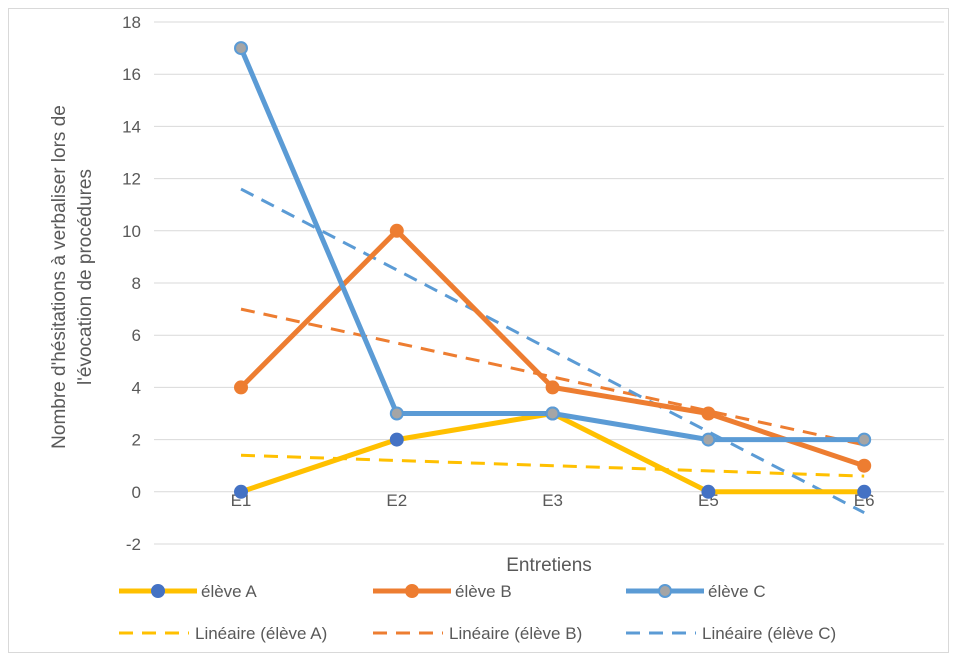 The width and height of the screenshot is (958, 662). What do you see at coordinates (131, 74) in the screenshot?
I see `y-tick-label: 16` at bounding box center [131, 74].